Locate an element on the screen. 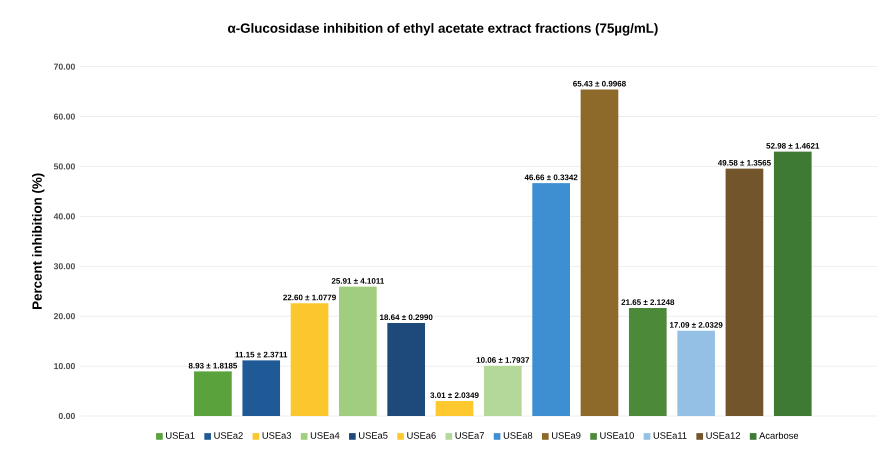 This screenshot has width=886, height=456. data-label: 10.06 ± 1.7937 is located at coordinates (503, 360).